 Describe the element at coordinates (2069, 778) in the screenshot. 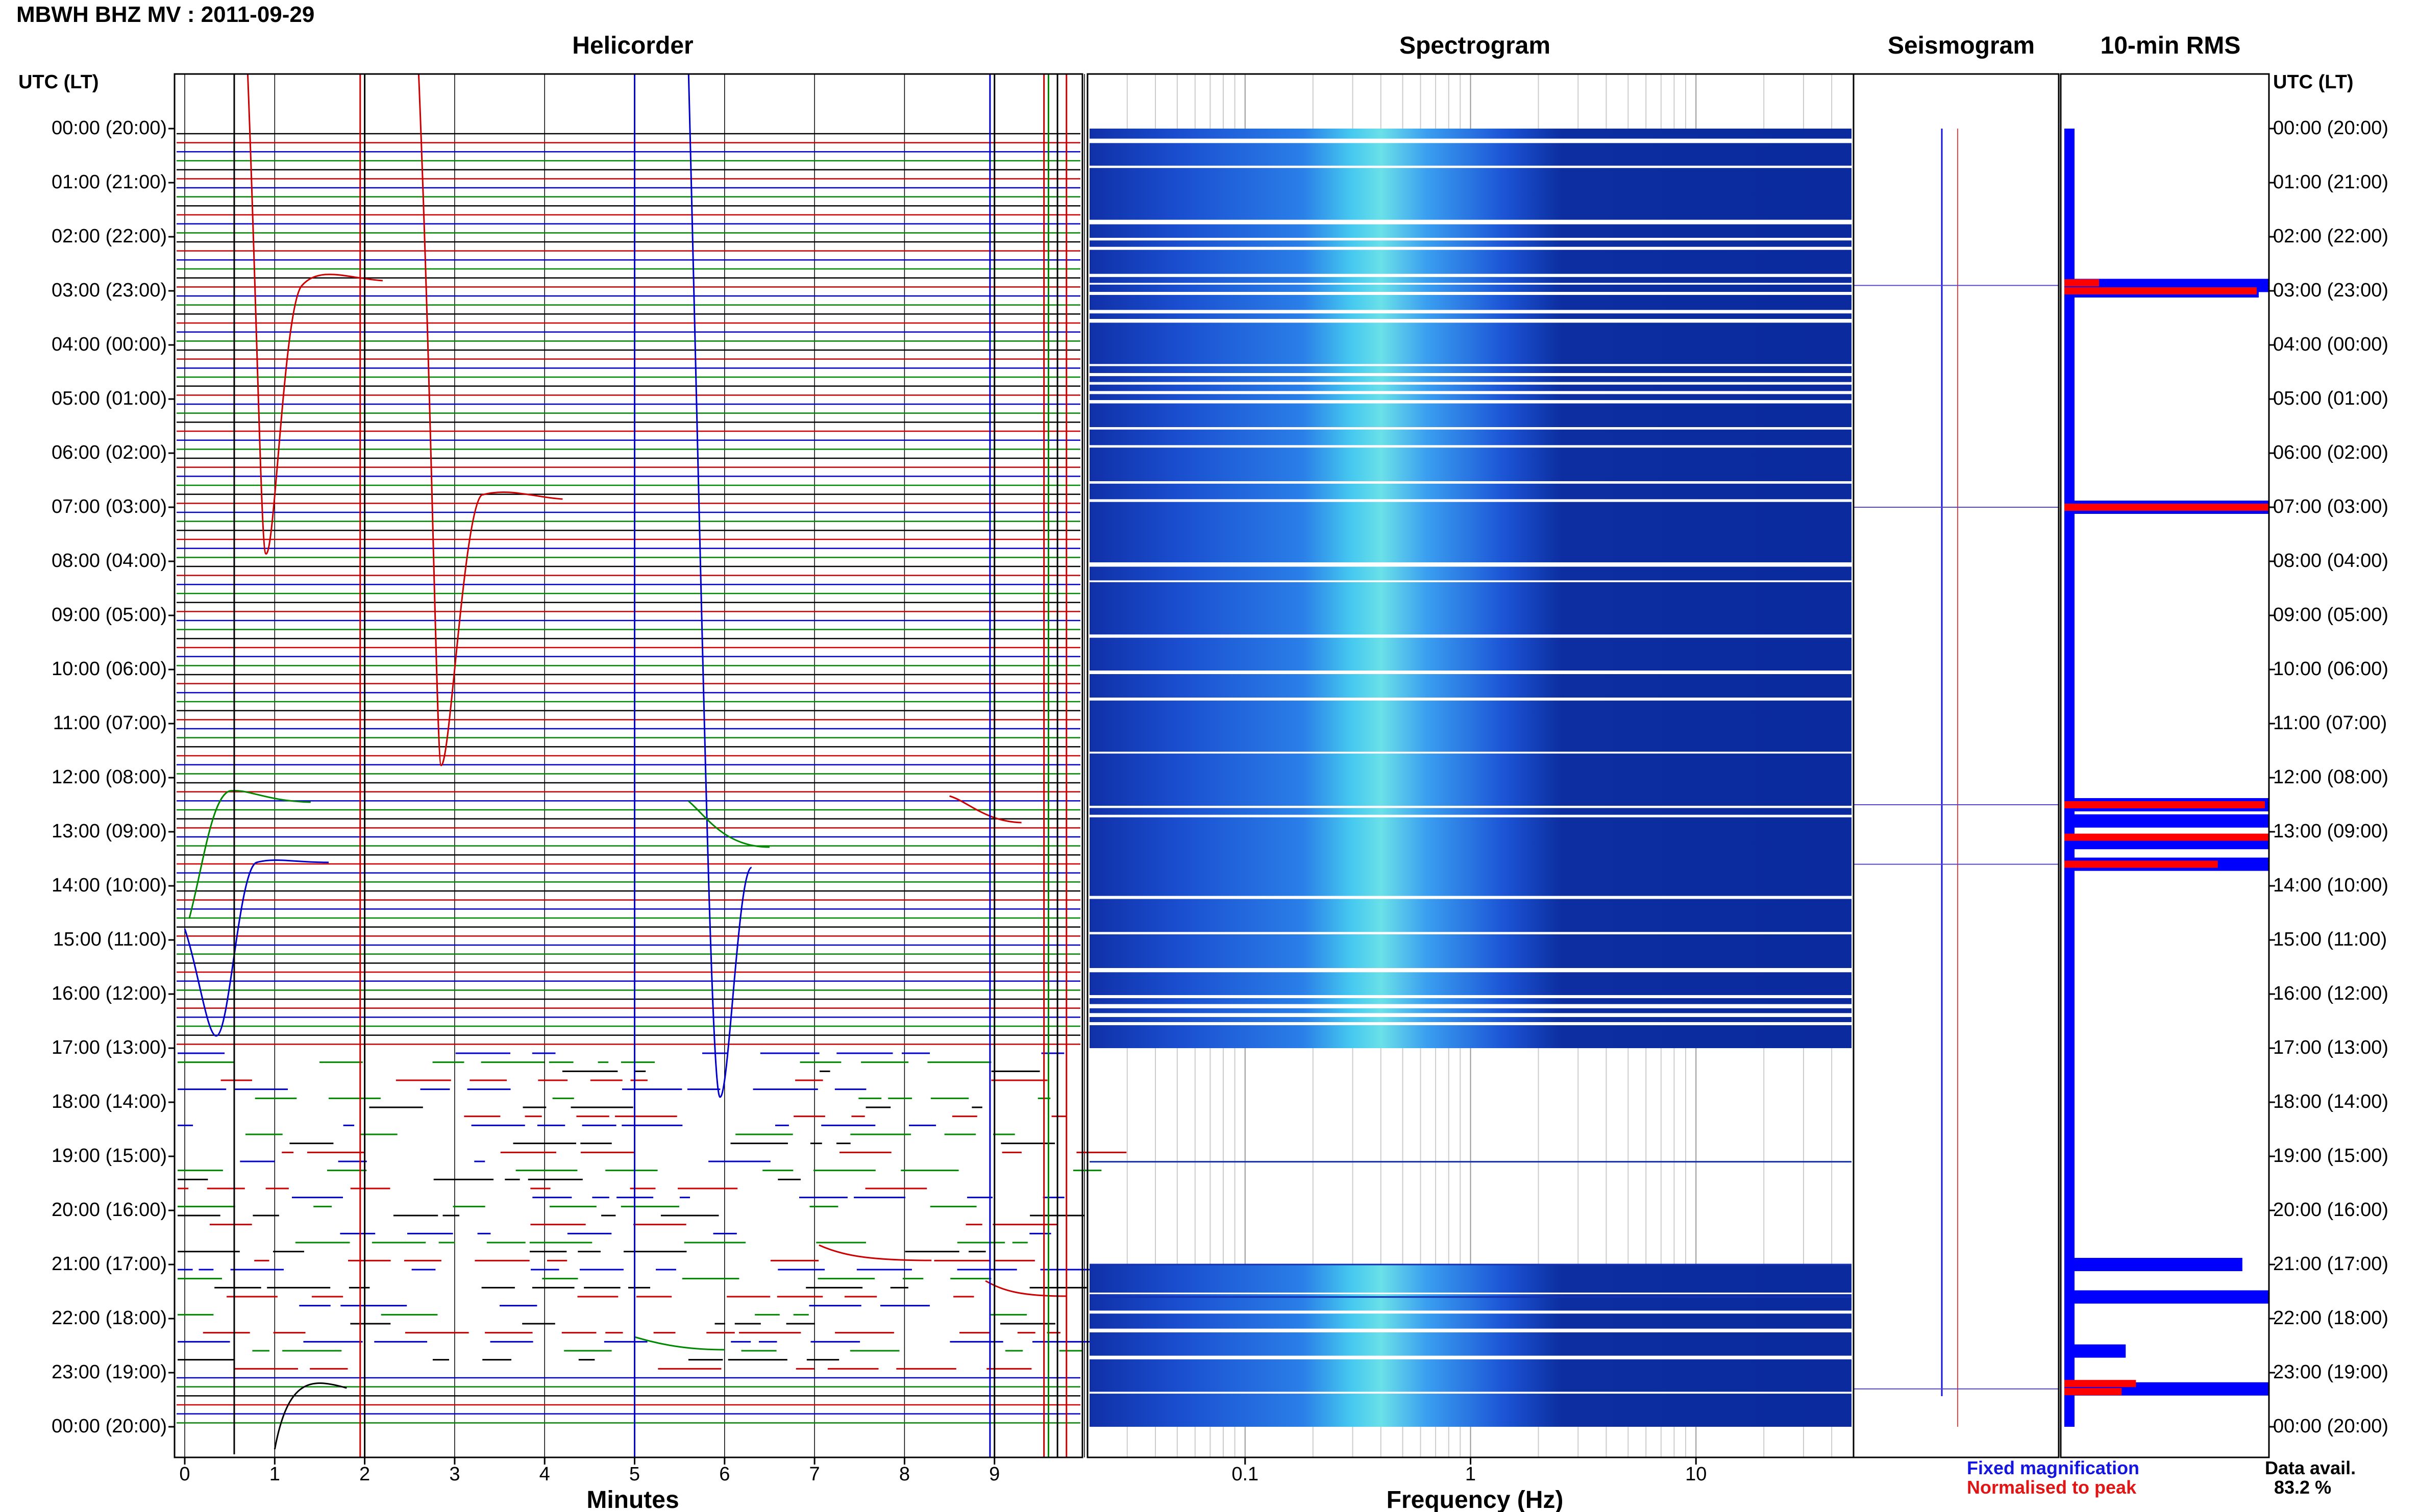

I see `rms-baseline` at that location.